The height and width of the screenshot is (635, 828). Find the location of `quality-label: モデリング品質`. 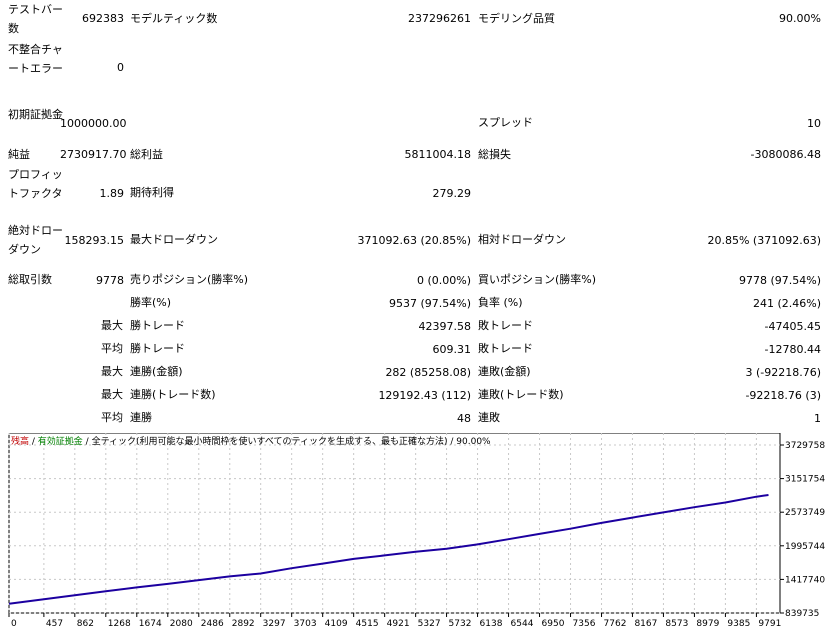

quality-label: モデリング品質 is located at coordinates (516, 18).